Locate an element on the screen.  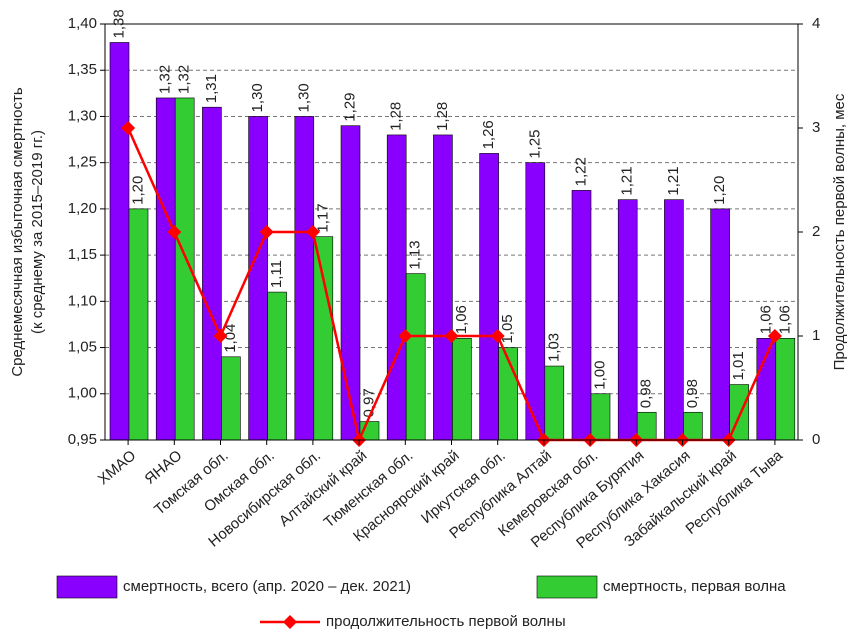
y2-tick-label: 1 is located at coordinates (816, 335).